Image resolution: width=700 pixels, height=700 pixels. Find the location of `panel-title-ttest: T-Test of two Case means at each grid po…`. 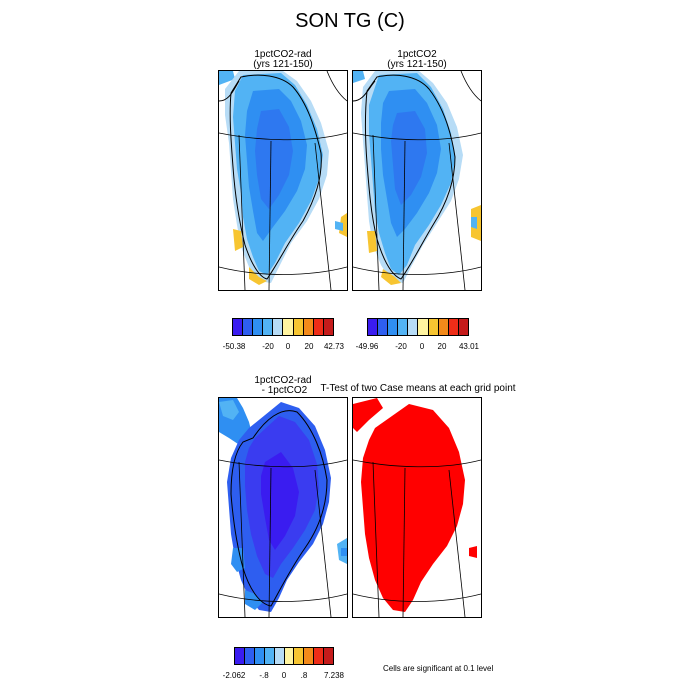

panel-title-ttest: T-Test of two Case means at each grid po… is located at coordinates (418, 388).